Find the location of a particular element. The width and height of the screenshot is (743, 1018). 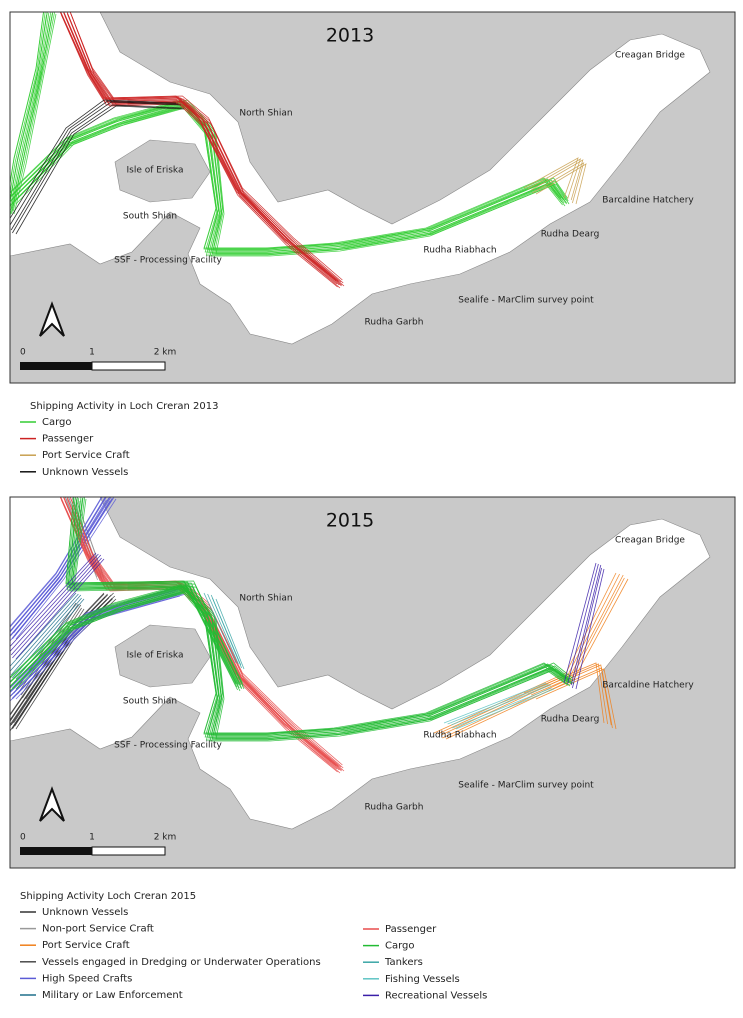

legend-text: Cargo is located at coordinates (400, 946).